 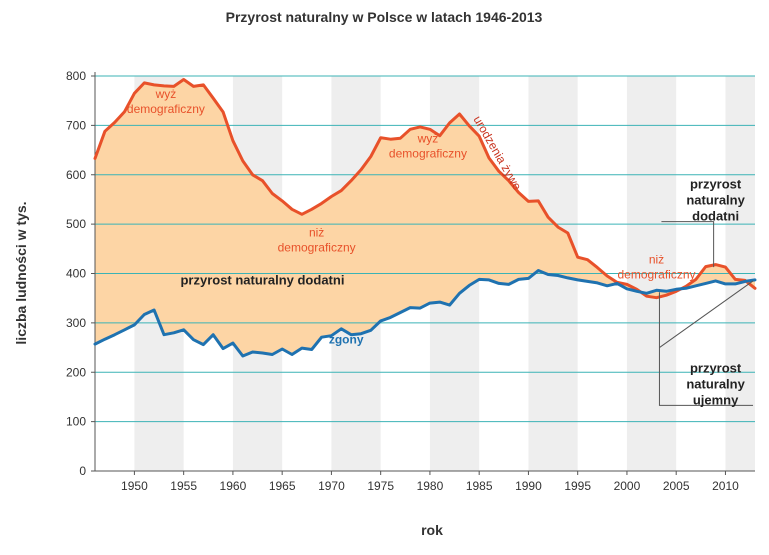 I want to click on y-tick-label: 600, so click(x=76, y=175).